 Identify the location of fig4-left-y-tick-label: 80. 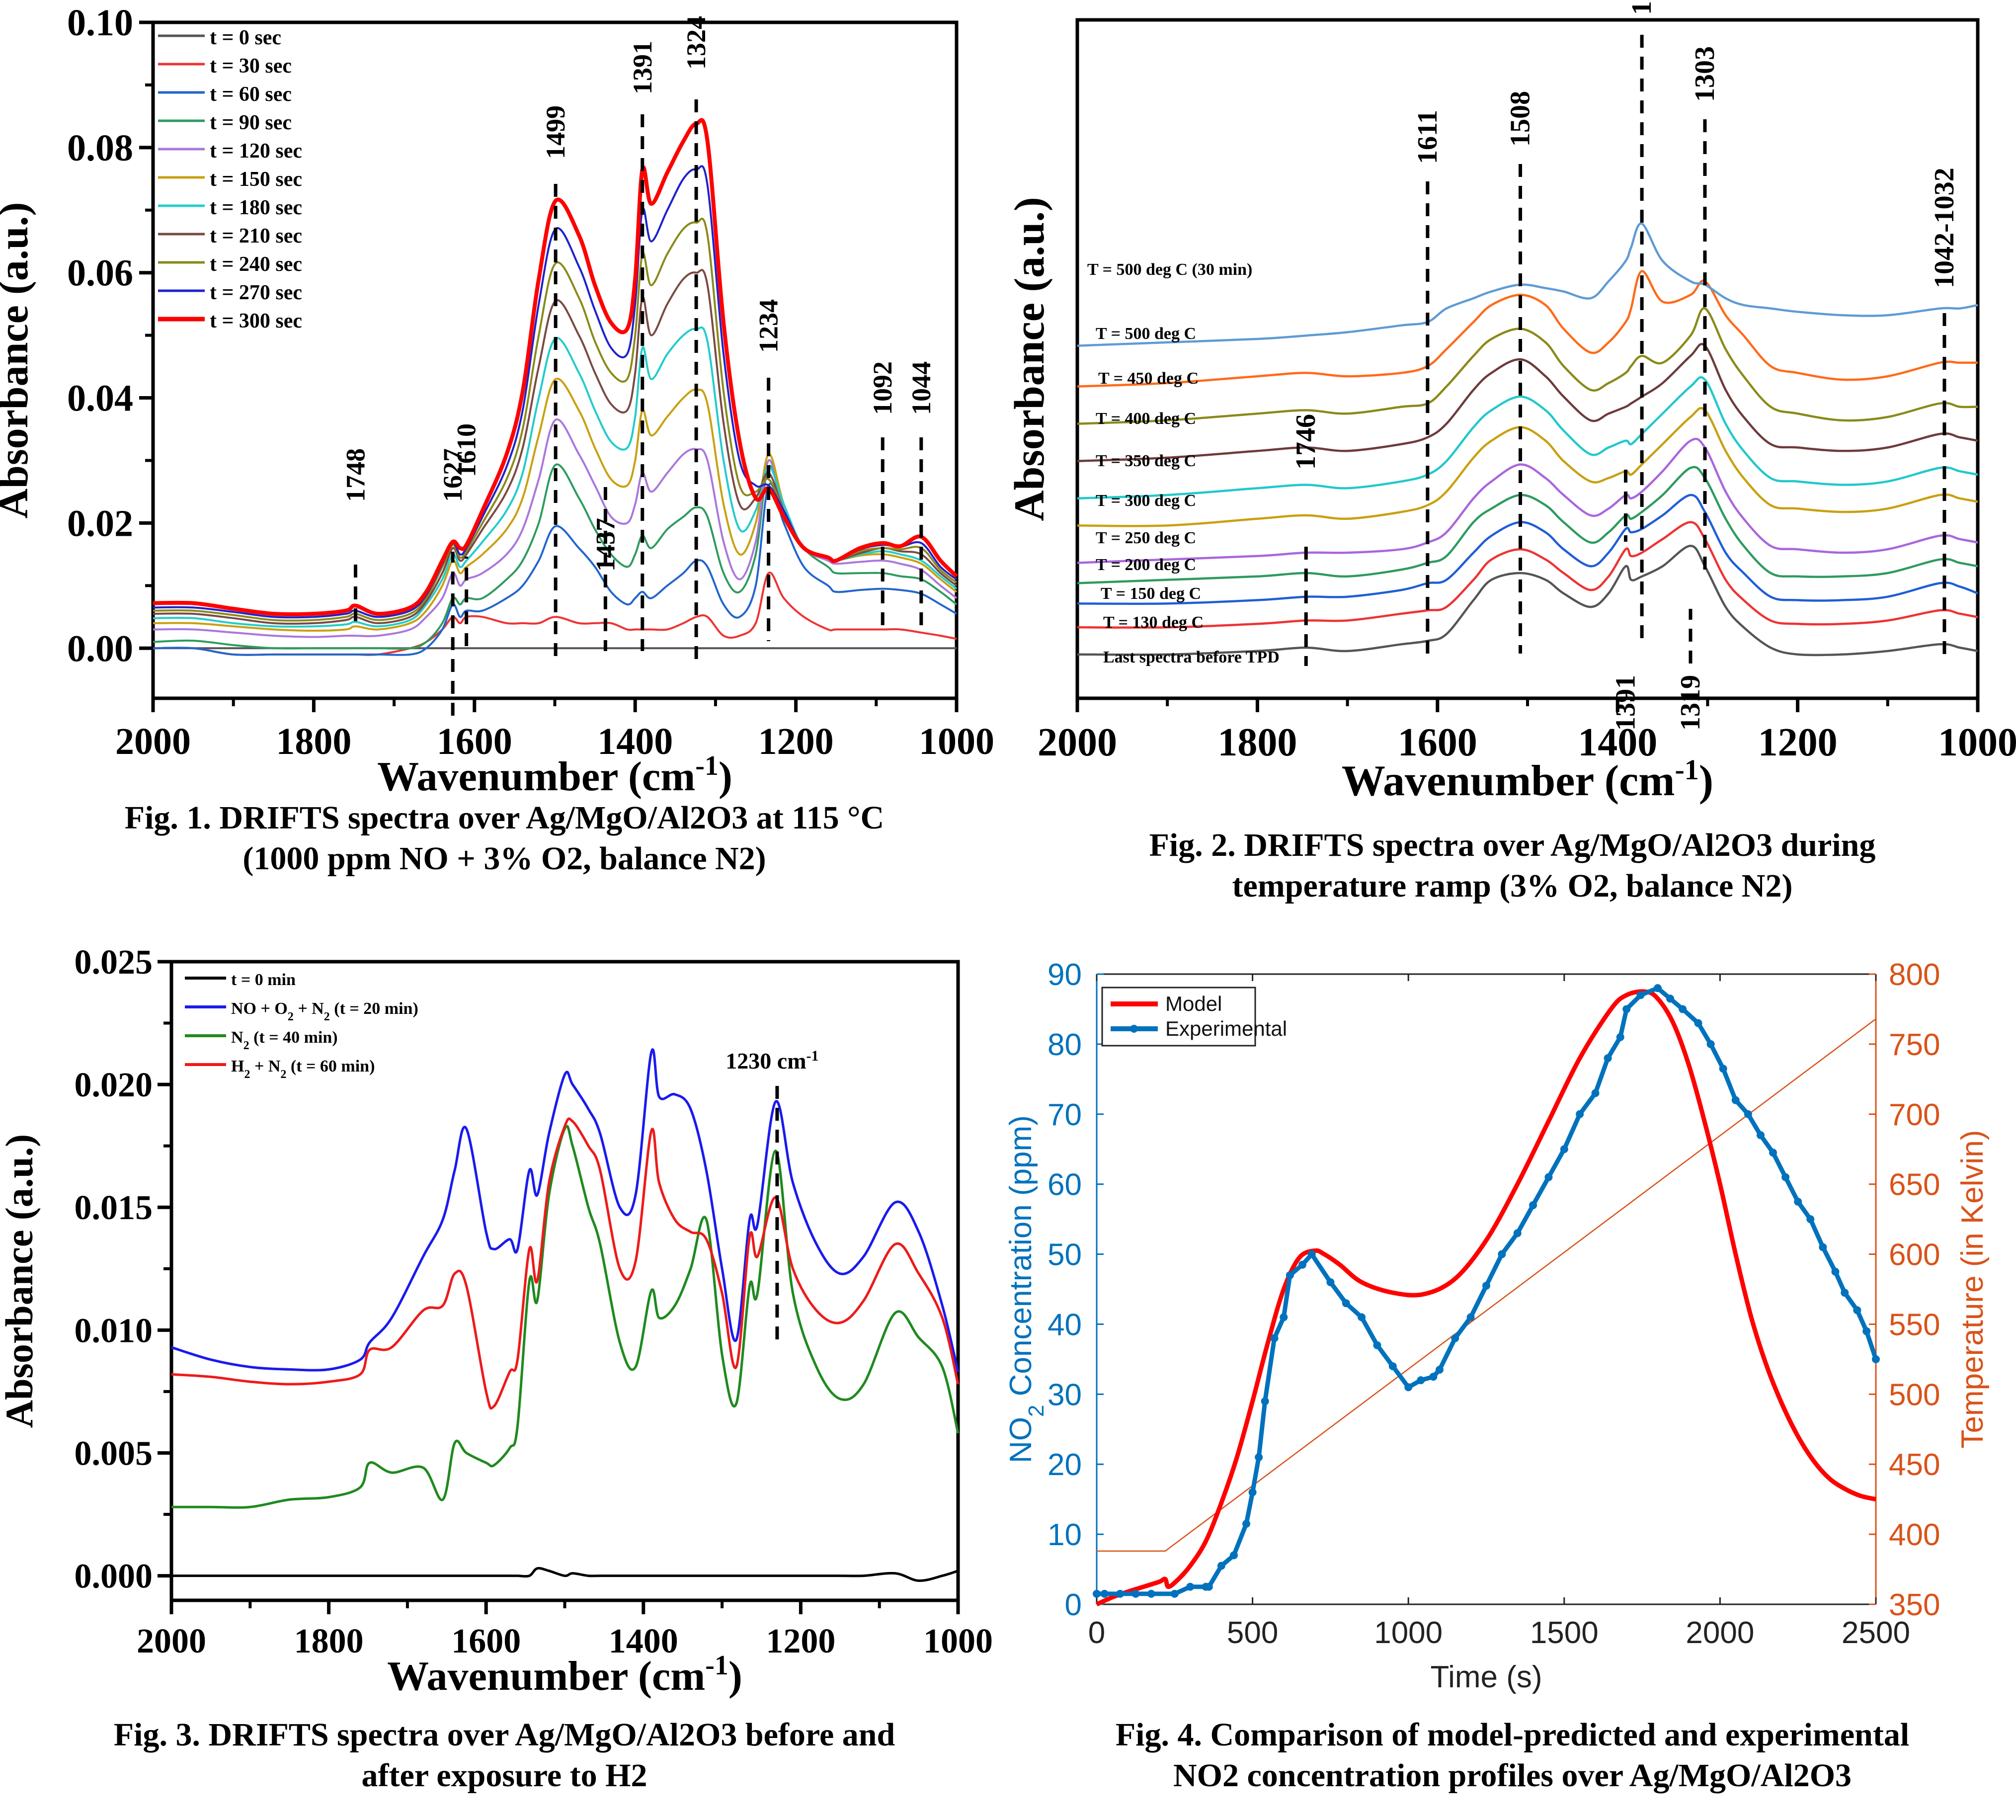
(1065, 1045).